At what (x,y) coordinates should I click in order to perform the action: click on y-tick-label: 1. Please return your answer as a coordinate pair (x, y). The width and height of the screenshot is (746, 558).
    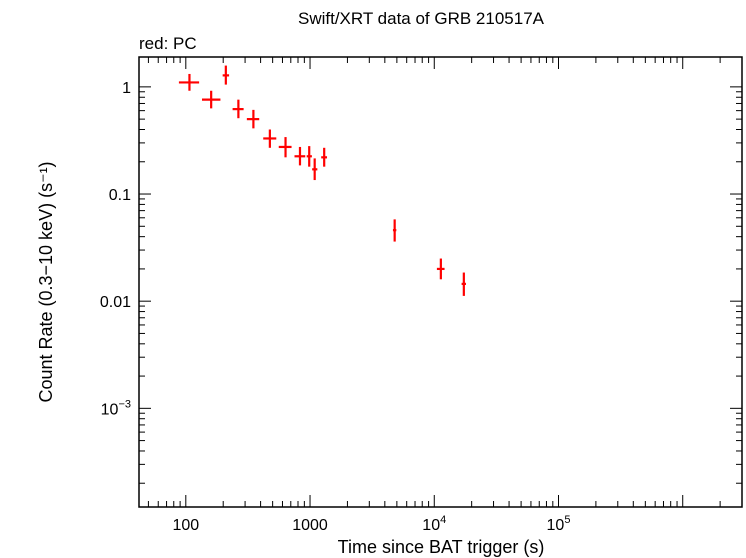
    Looking at the image, I should click on (126, 88).